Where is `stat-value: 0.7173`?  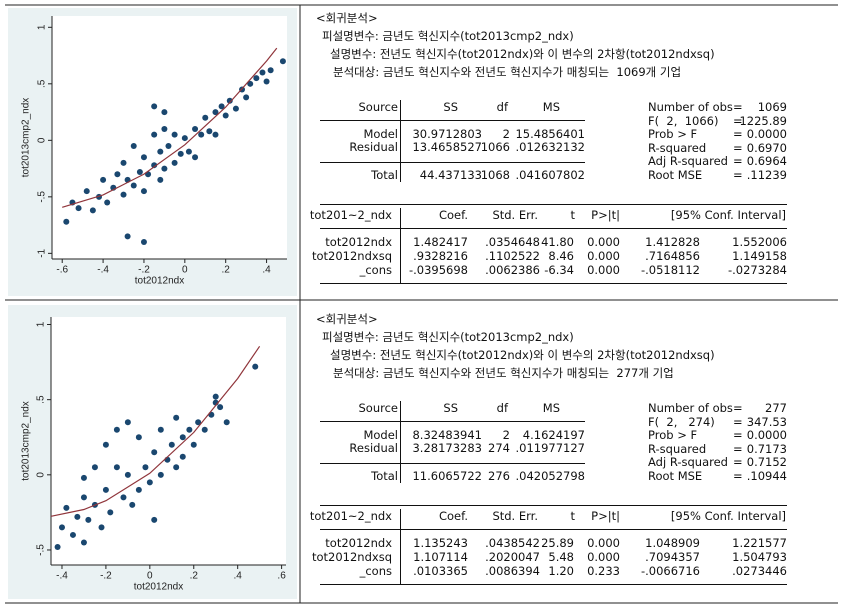 stat-value: 0.7173 is located at coordinates (766, 448).